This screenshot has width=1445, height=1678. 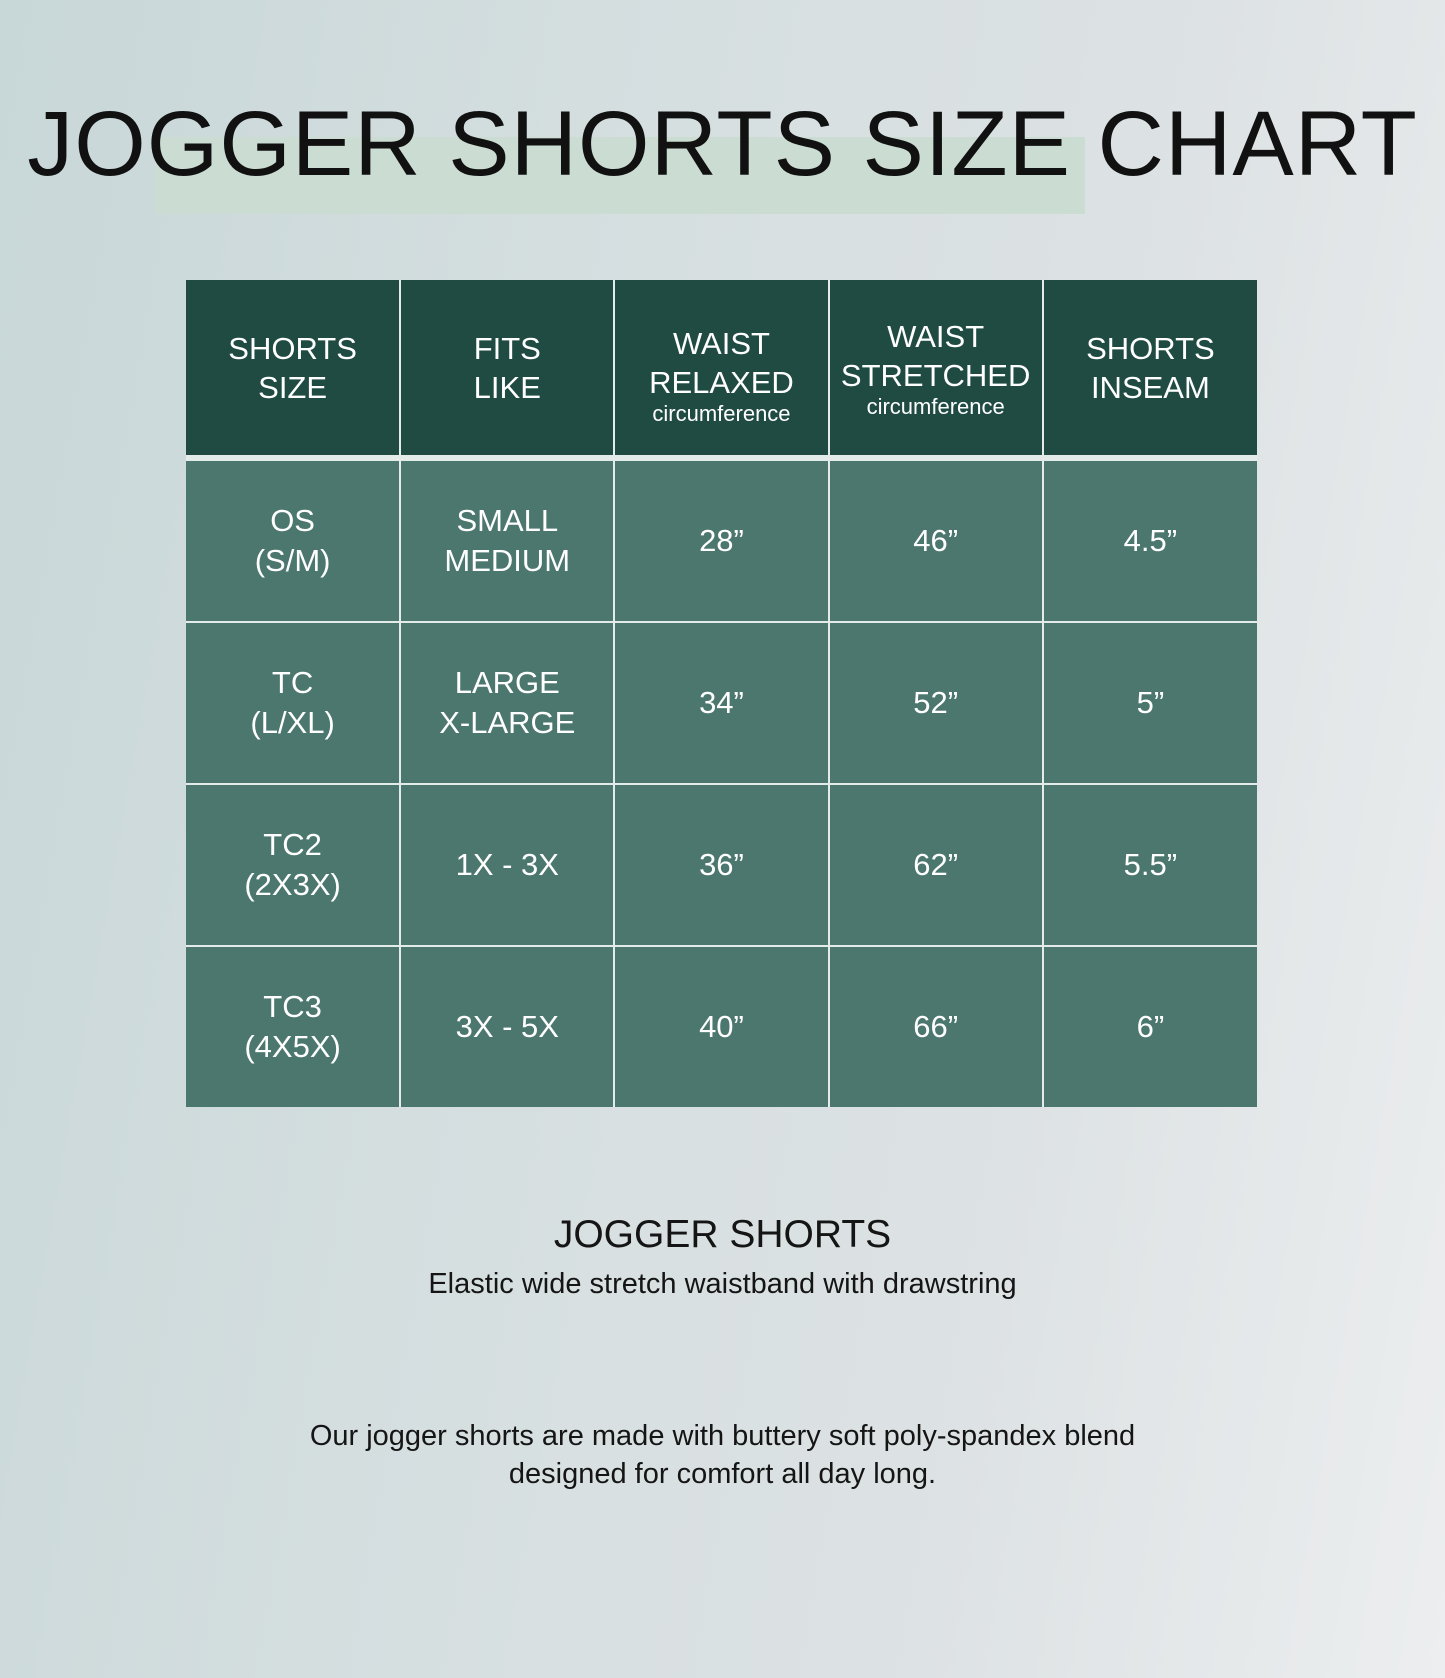 I want to click on title-highlight, so click(x=620, y=175).